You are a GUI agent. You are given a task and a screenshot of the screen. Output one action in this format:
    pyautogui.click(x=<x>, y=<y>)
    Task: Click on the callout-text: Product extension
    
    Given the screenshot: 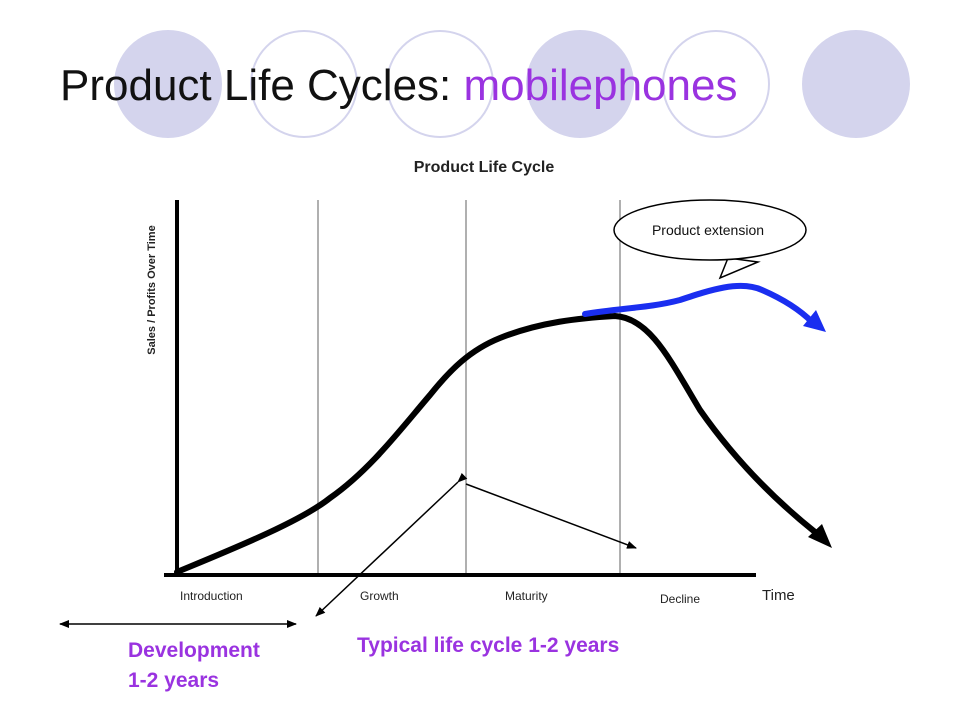 What is the action you would take?
    pyautogui.click(x=708, y=230)
    